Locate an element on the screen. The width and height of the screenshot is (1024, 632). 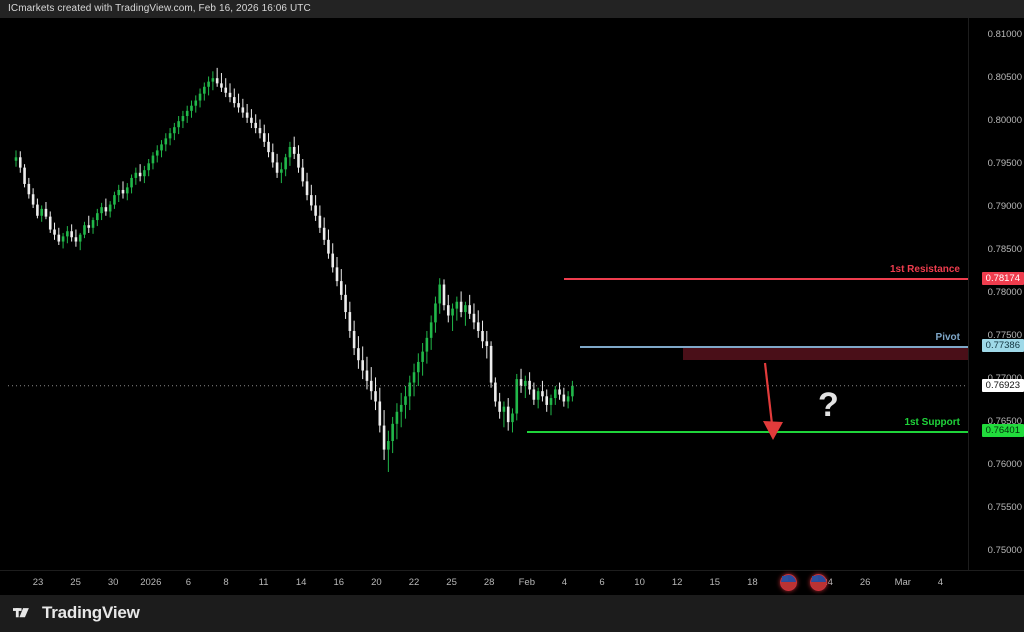
price-tick: 0.79000 is located at coordinates (1004, 207).